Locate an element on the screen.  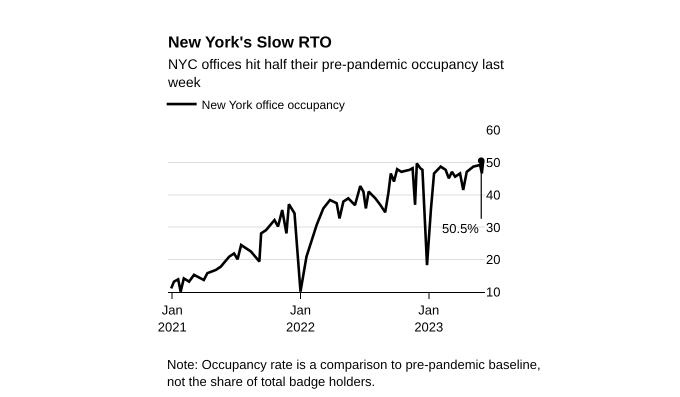
x-tick-label: Jan 2023 is located at coordinates (429, 318).